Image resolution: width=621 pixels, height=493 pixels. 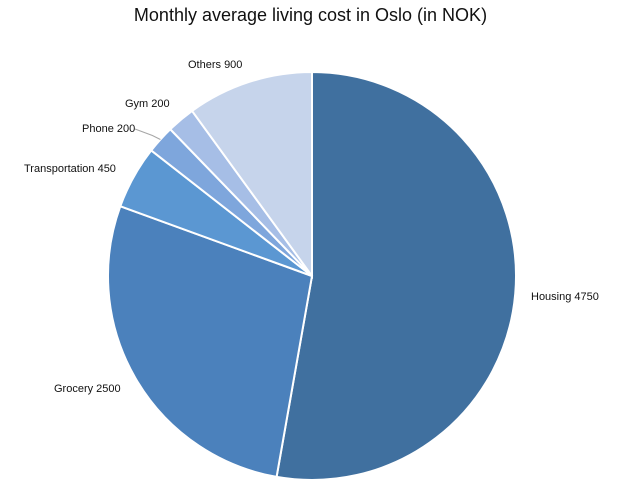 I want to click on leader-lines, so click(x=147, y=134).